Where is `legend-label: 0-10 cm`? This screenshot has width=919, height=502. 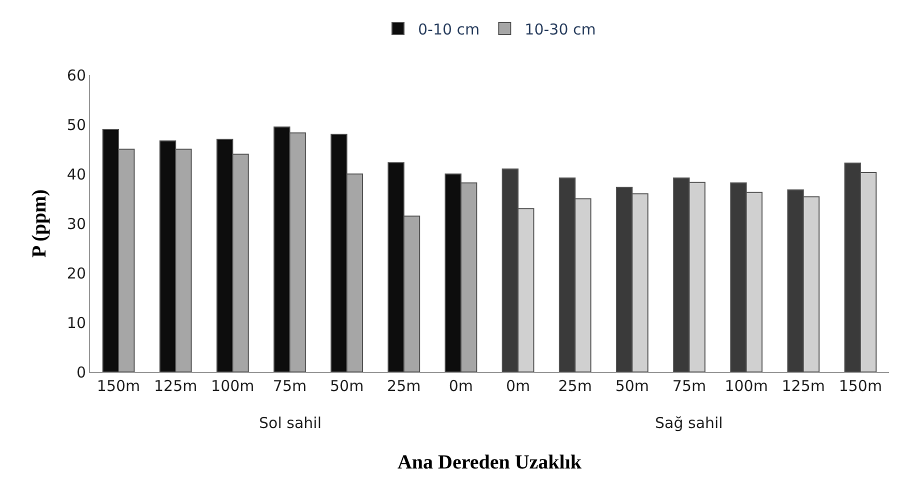
legend-label: 0-10 cm is located at coordinates (449, 29).